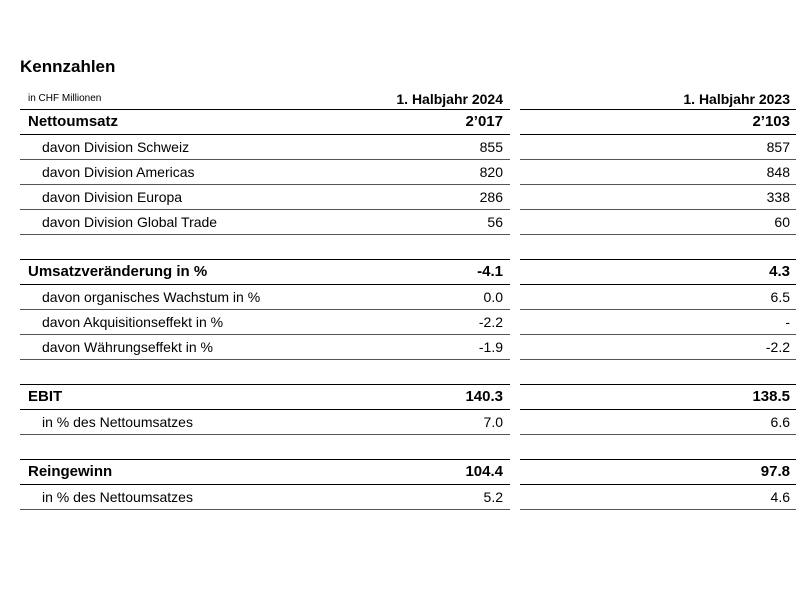  I want to click on table-row-reingewinn: Reingewinn 104.4 97.8, so click(408, 472).